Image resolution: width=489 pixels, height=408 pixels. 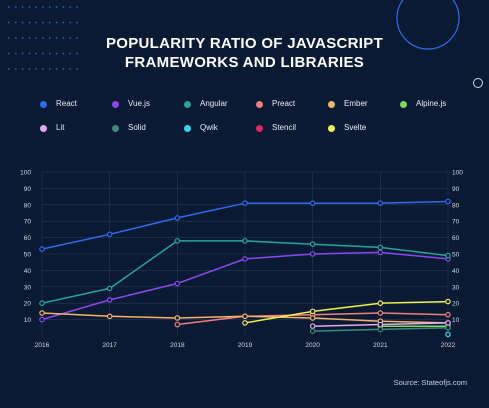 What do you see at coordinates (109, 345) in the screenshot?
I see `x-tick-label: 2017` at bounding box center [109, 345].